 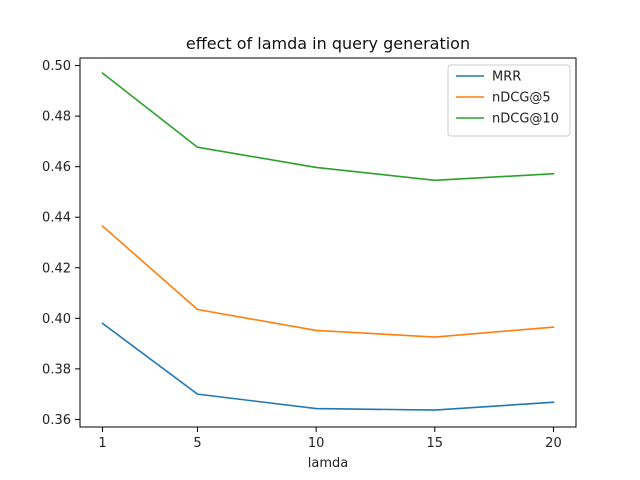 I want to click on legend: MRR nDCG@5 nDCG@10, so click(x=509, y=100).